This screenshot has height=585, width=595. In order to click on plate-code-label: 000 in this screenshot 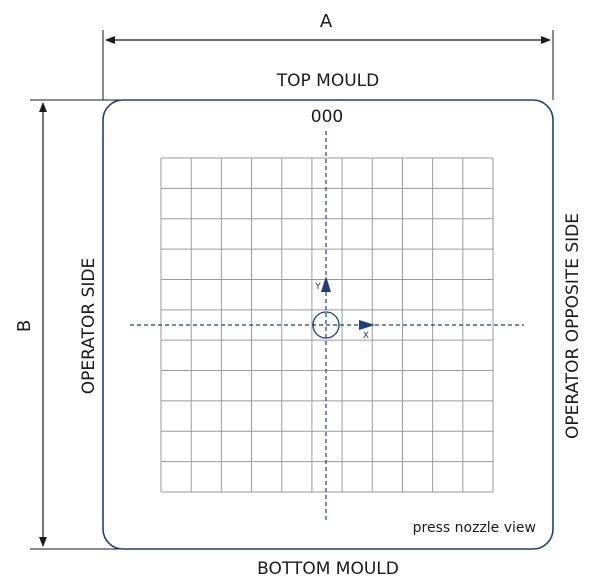, I will do `click(327, 117)`.